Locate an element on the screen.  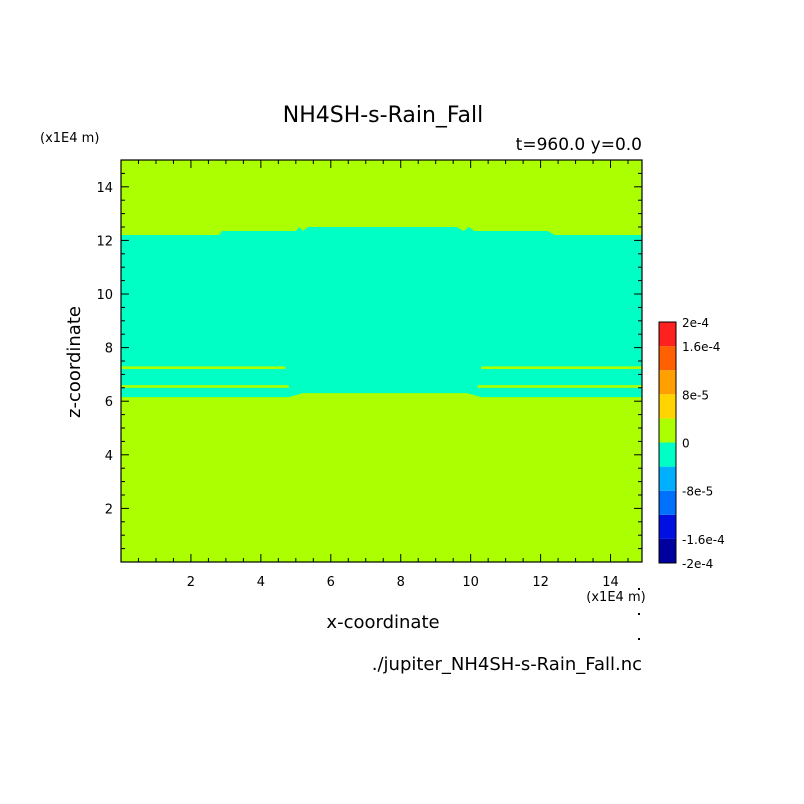
colorbar-frame is located at coordinates (667, 442).